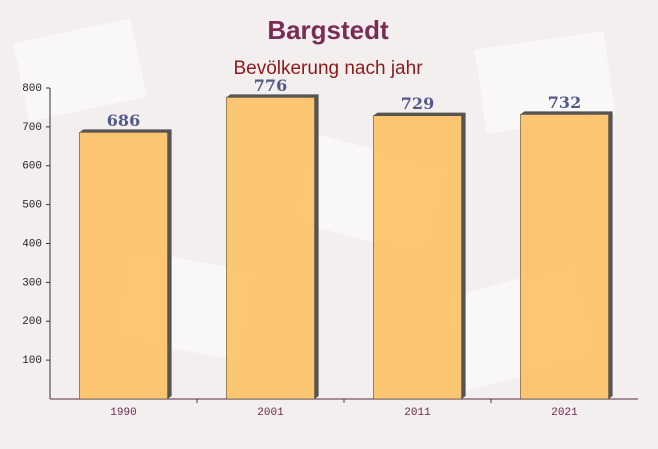 This screenshot has width=658, height=449. Describe the element at coordinates (417, 413) in the screenshot. I see `x-tick-label: 2011` at that location.